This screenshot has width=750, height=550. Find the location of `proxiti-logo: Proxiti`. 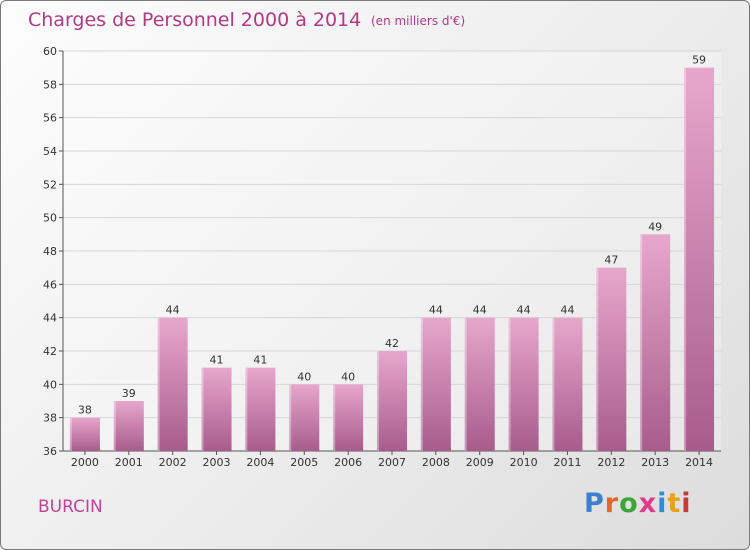

proxiti-logo: Proxiti is located at coordinates (638, 503).